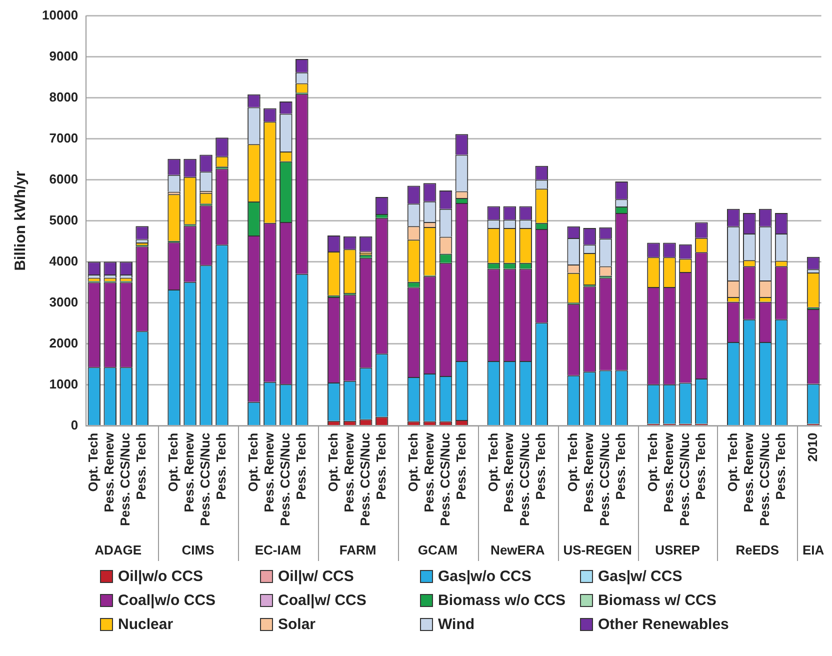 Image resolution: width=832 pixels, height=656 pixels. Describe the element at coordinates (657, 600) in the screenshot. I see `legend-label: Biomass w/ CCS` at that location.